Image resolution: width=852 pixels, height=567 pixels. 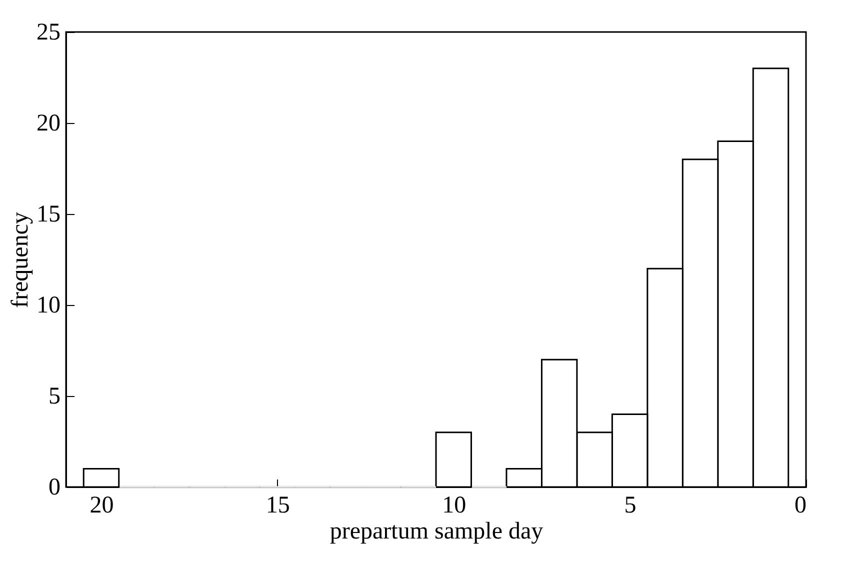 What do you see at coordinates (54, 397) in the screenshot?
I see `y-tick-label: 5` at bounding box center [54, 397].